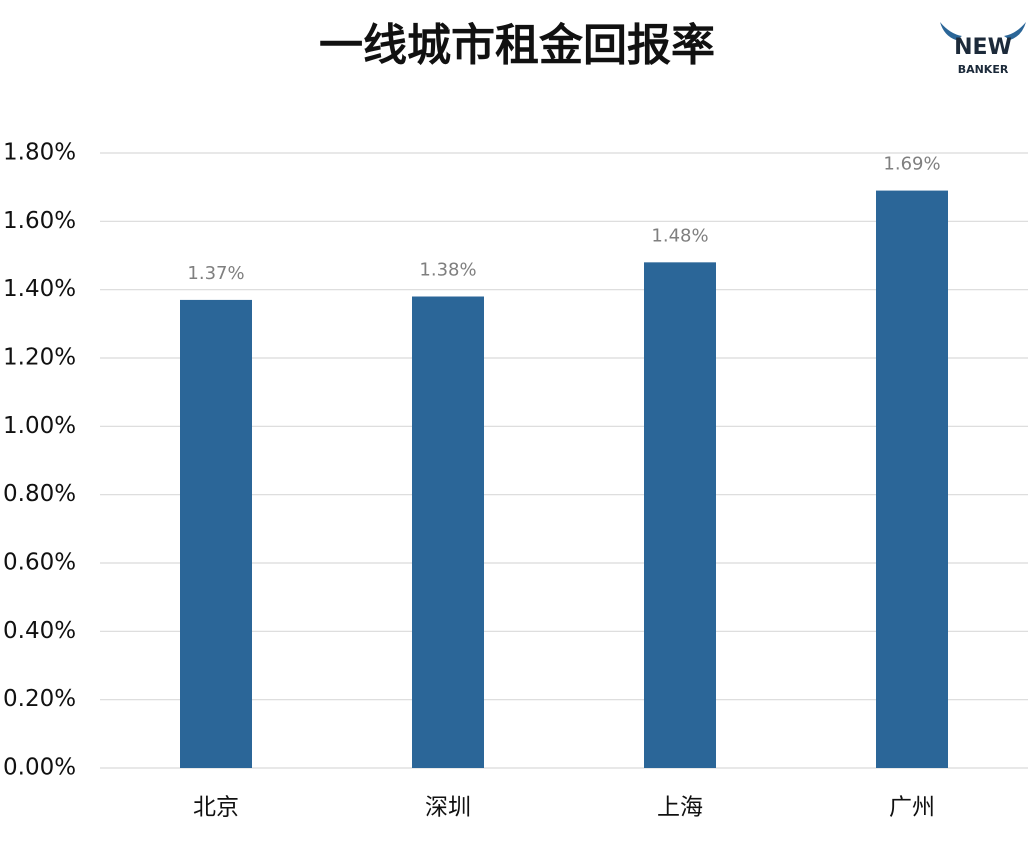  I want to click on value-label: 1.69%, so click(911, 164).